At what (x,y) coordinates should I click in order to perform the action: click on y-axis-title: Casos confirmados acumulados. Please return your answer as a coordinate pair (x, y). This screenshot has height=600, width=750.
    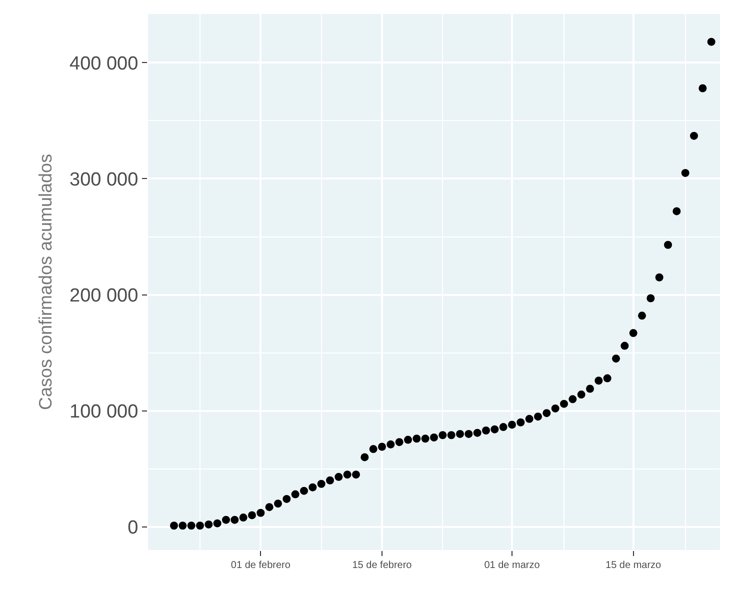
    Looking at the image, I should click on (46, 282).